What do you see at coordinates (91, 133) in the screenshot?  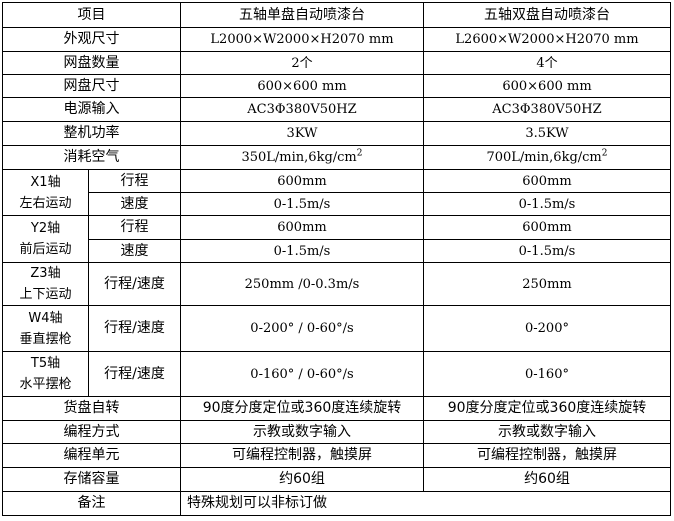 I see `row-label: 整机功率` at bounding box center [91, 133].